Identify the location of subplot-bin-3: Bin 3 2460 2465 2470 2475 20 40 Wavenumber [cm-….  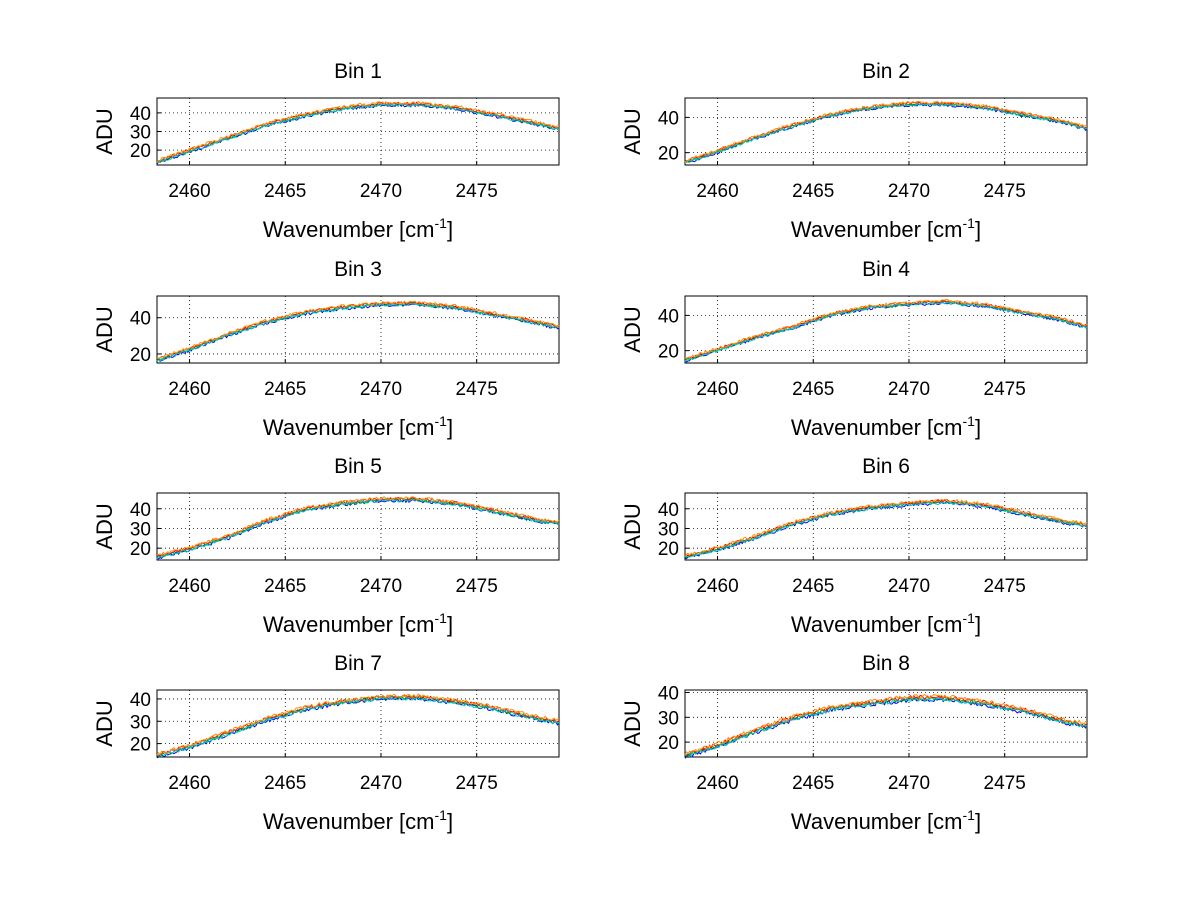
(326, 349).